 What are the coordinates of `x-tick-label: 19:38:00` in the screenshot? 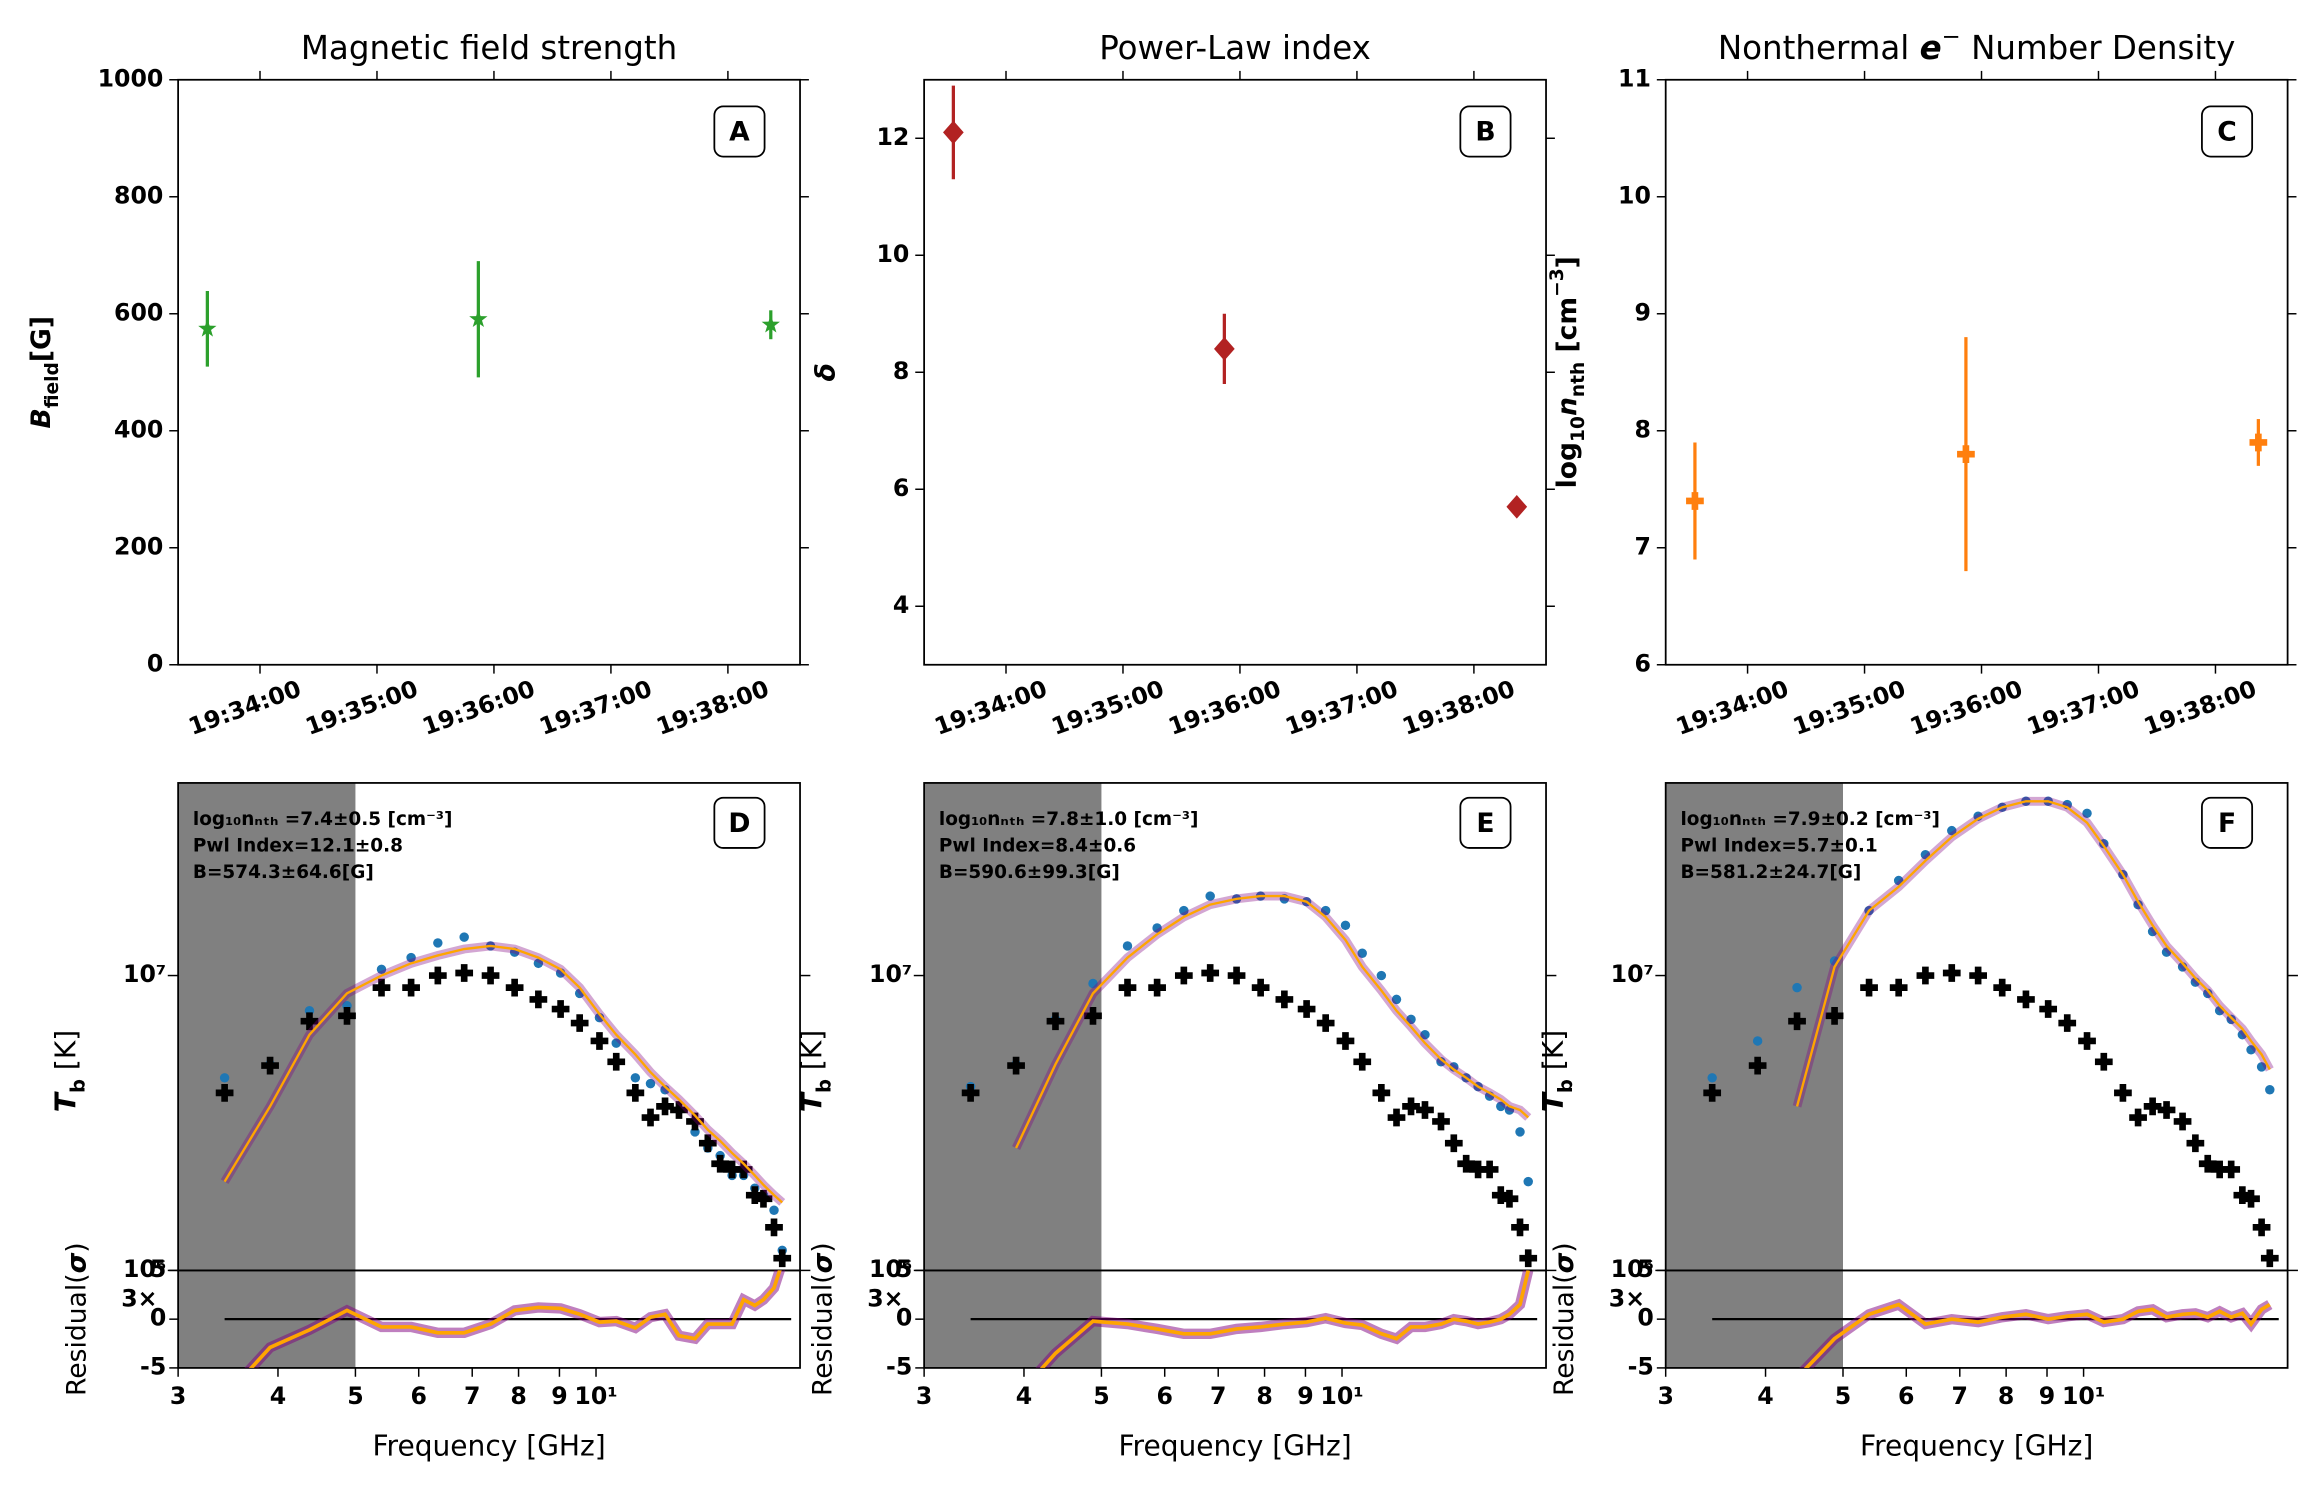 It's located at (2200, 707).